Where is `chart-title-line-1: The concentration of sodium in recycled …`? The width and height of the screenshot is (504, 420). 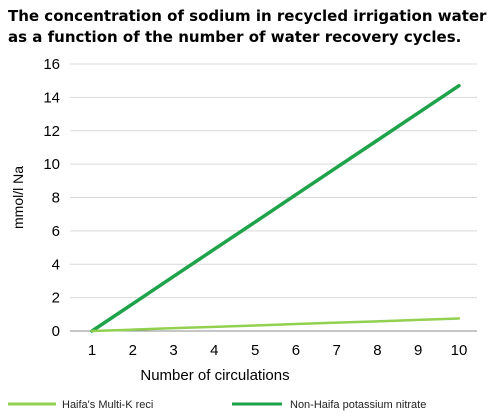
chart-title-line-1: The concentration of sodium in recycled … is located at coordinates (247, 16).